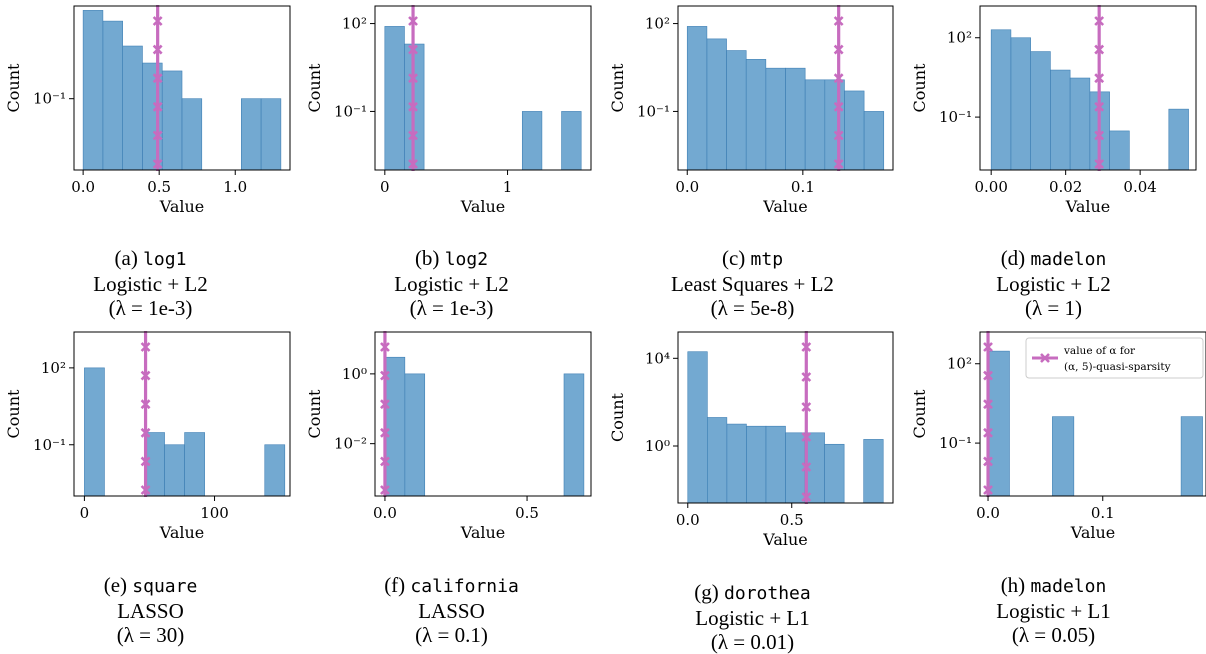 The width and height of the screenshot is (1206, 654). I want to click on histogram-d: 0.00 0.02 0.04 10² 10⁻¹ Value Count, so click(1053, 110).